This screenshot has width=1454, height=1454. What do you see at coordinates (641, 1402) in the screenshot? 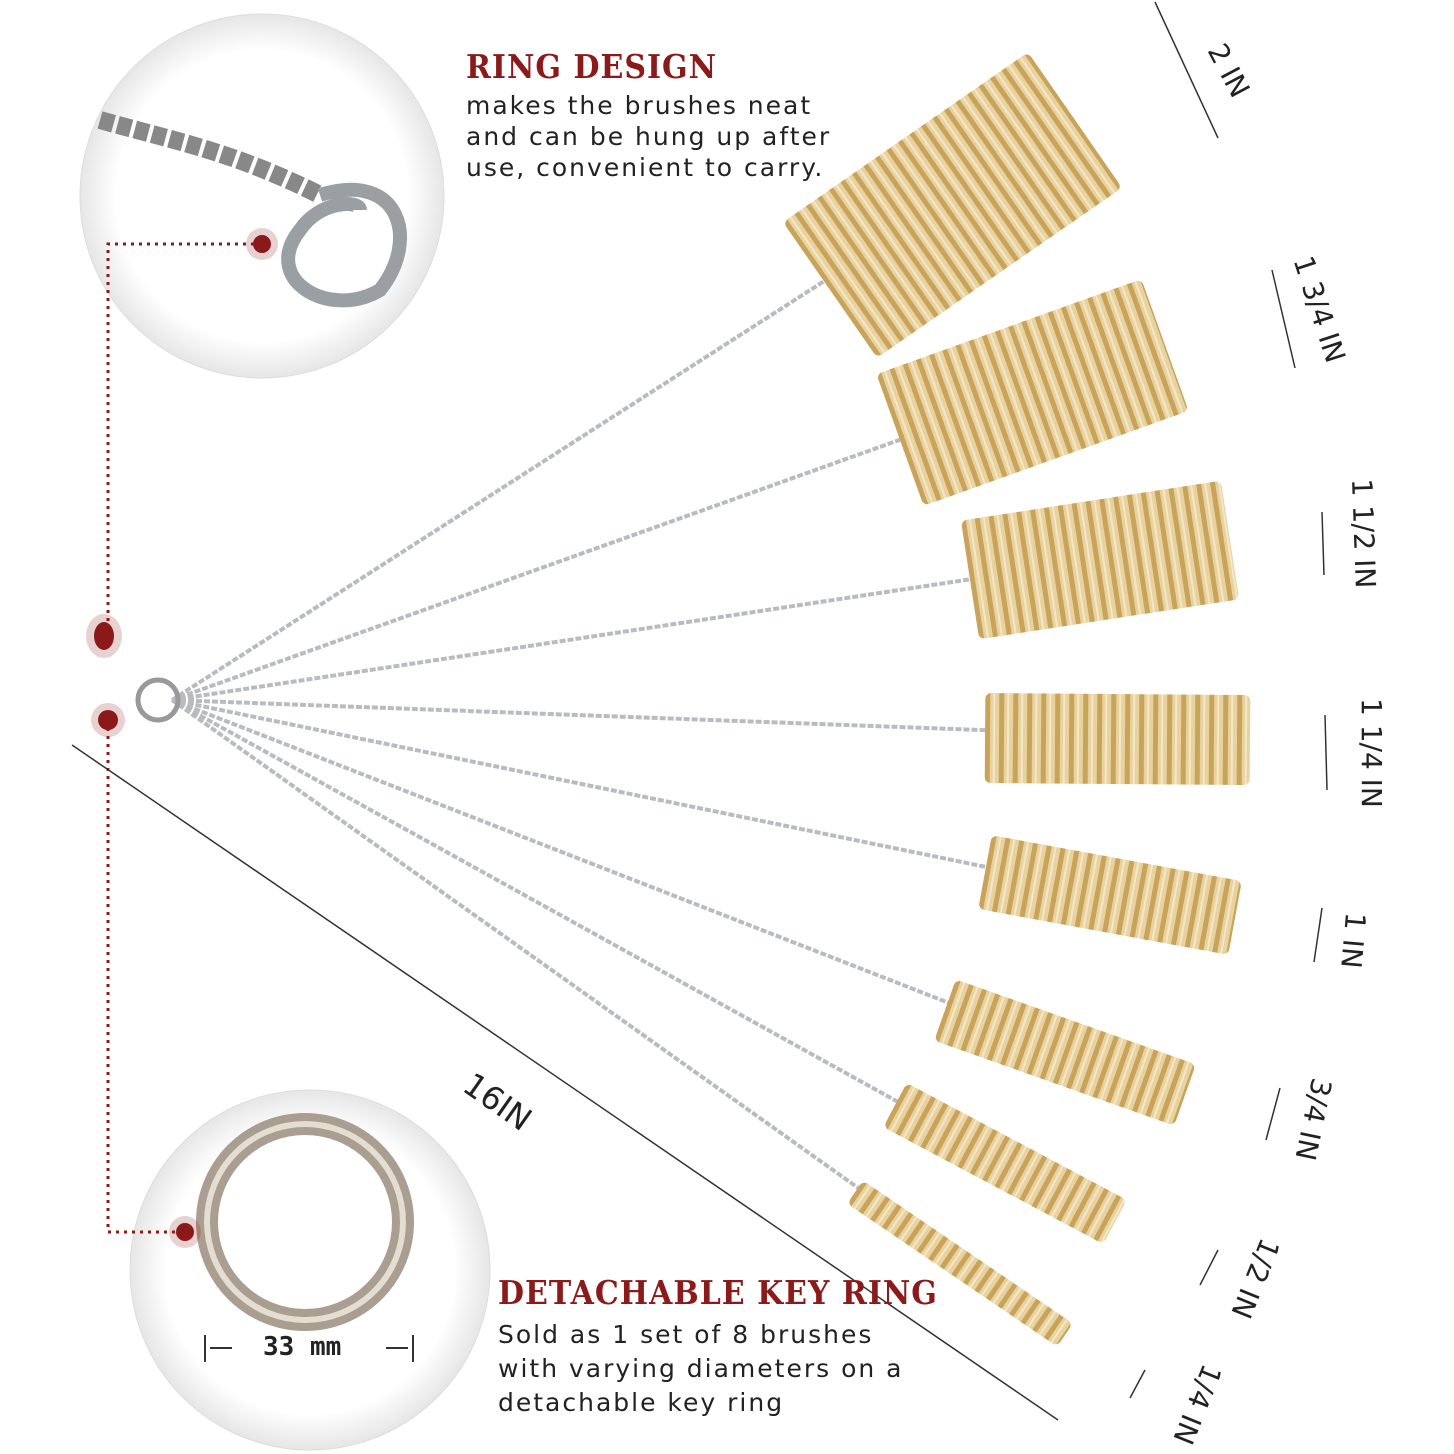
I see `text-line: detachable key ring` at bounding box center [641, 1402].